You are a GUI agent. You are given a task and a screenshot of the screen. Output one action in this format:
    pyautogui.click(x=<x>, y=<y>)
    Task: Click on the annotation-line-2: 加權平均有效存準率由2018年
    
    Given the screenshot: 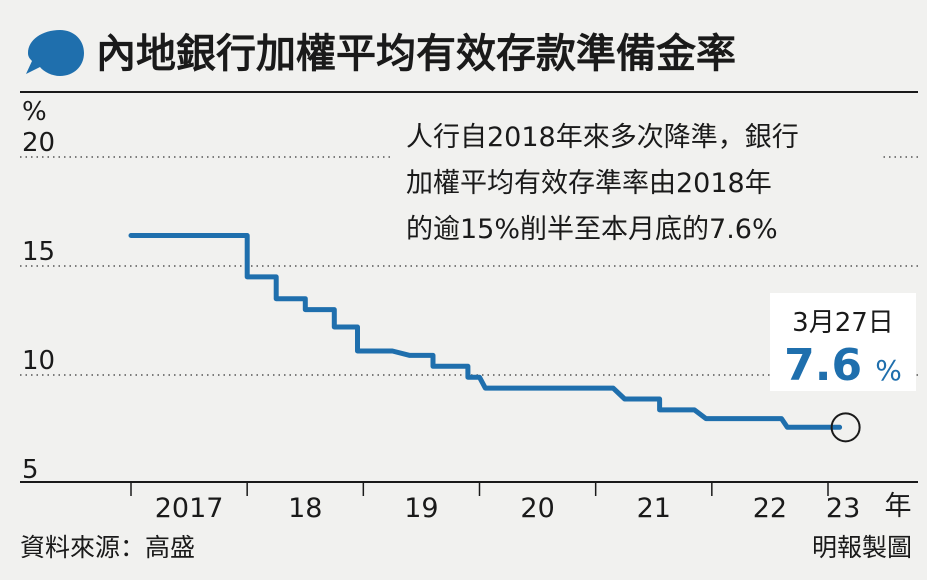 What is the action you would take?
    pyautogui.click(x=589, y=183)
    